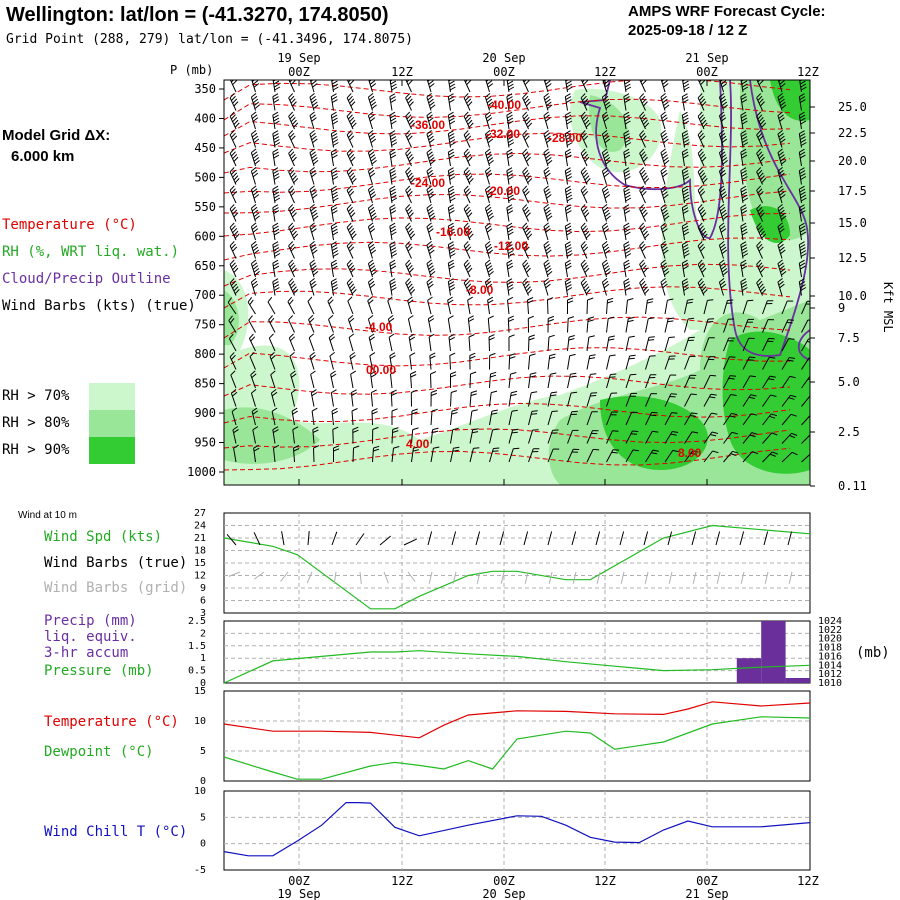  I want to click on model-grid-label: Model Grid ΔX:, so click(56, 135).